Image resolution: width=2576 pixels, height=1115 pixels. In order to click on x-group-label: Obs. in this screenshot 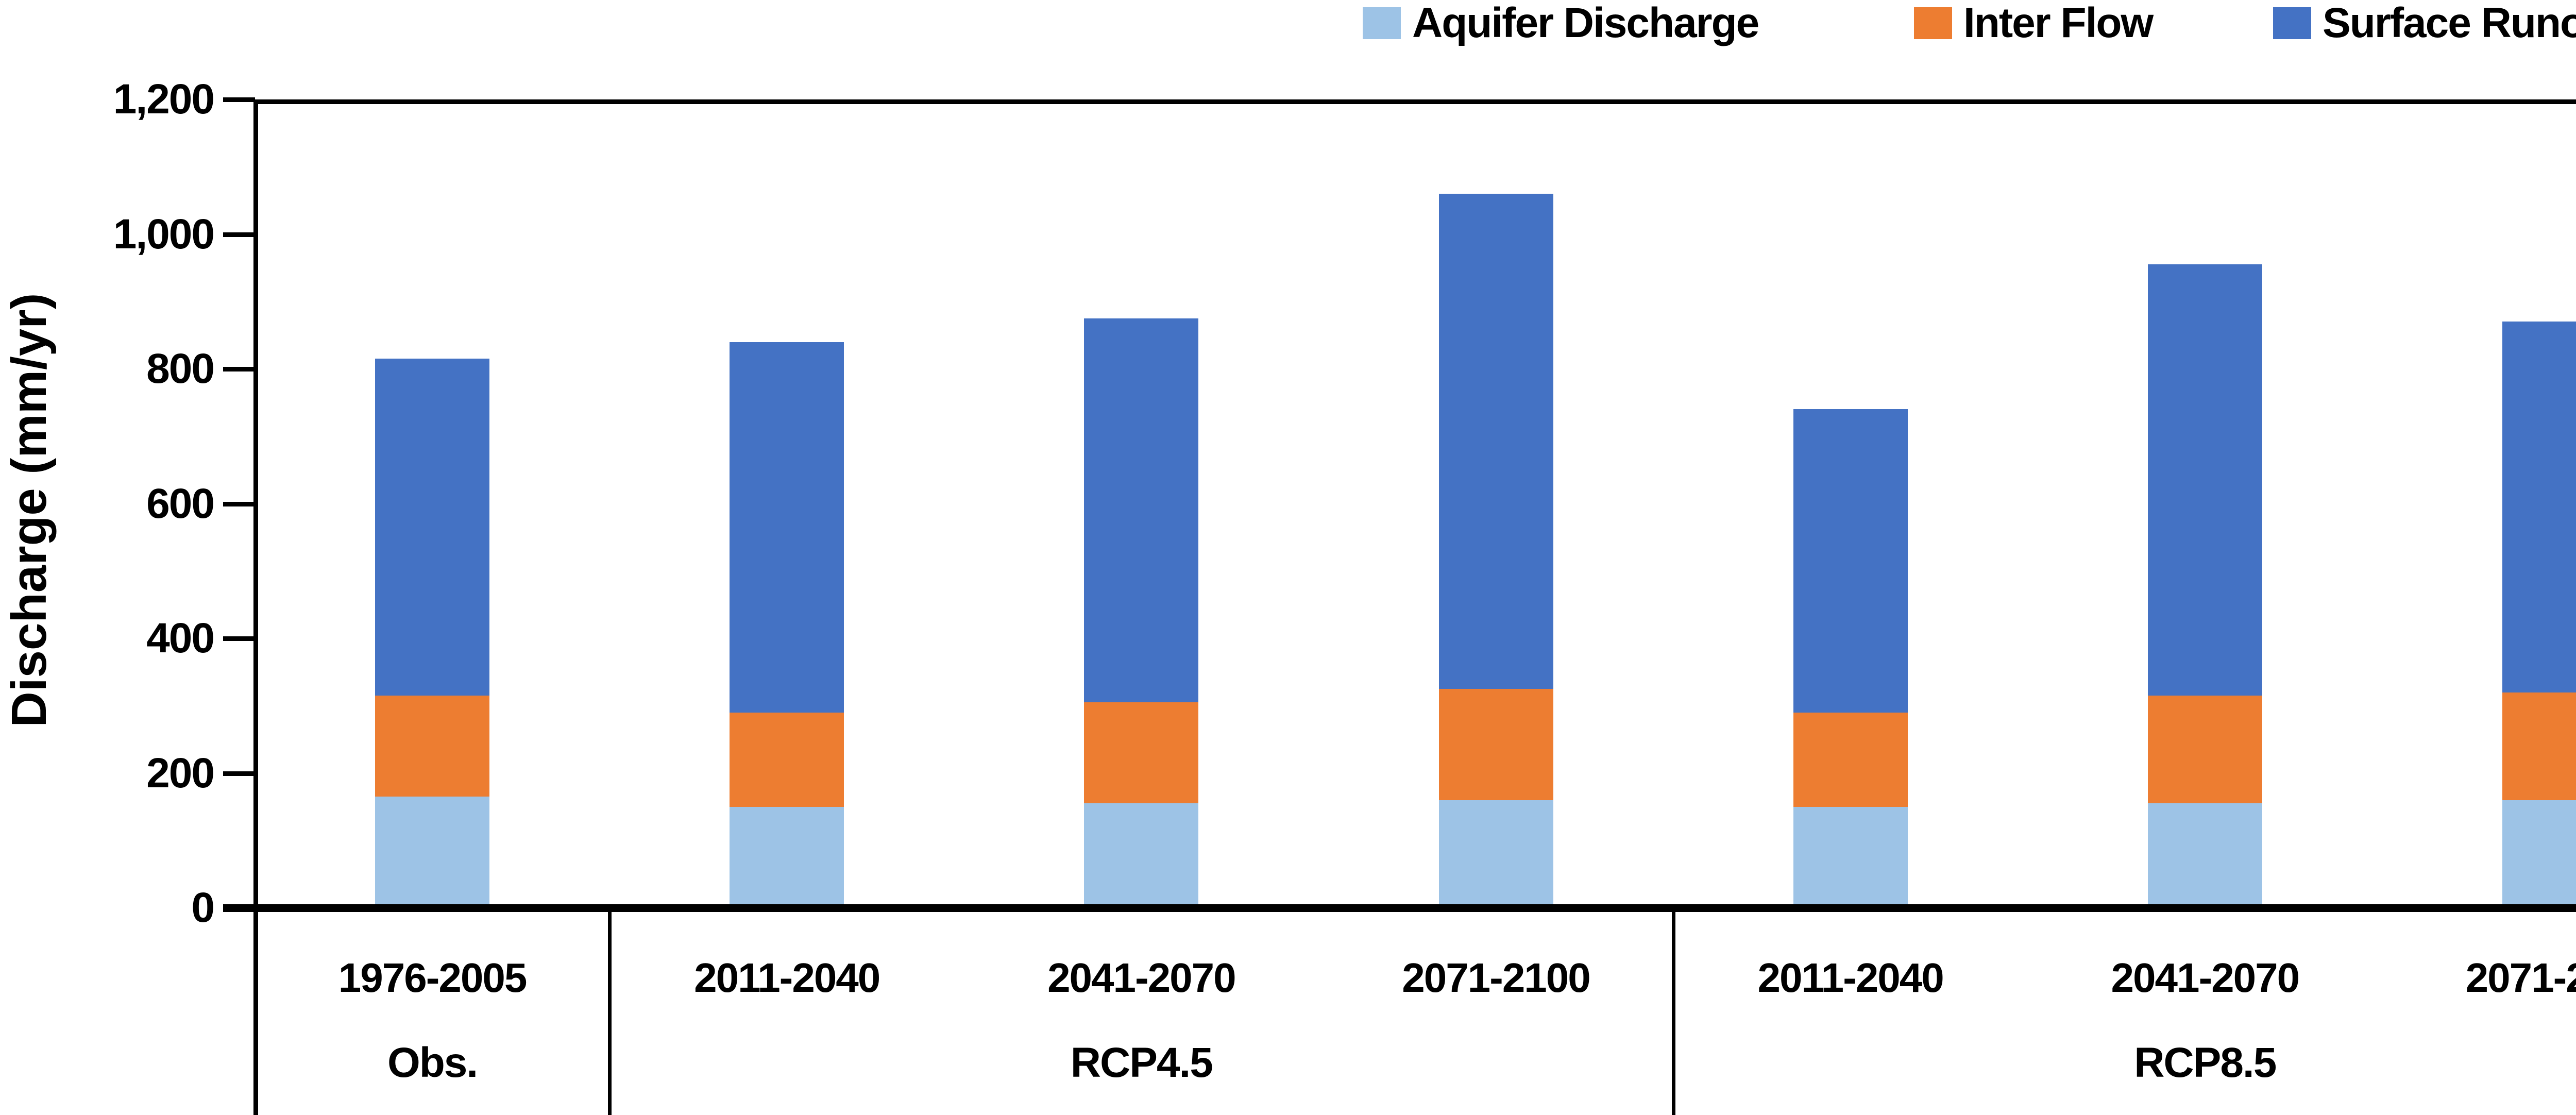, I will do `click(433, 1063)`.